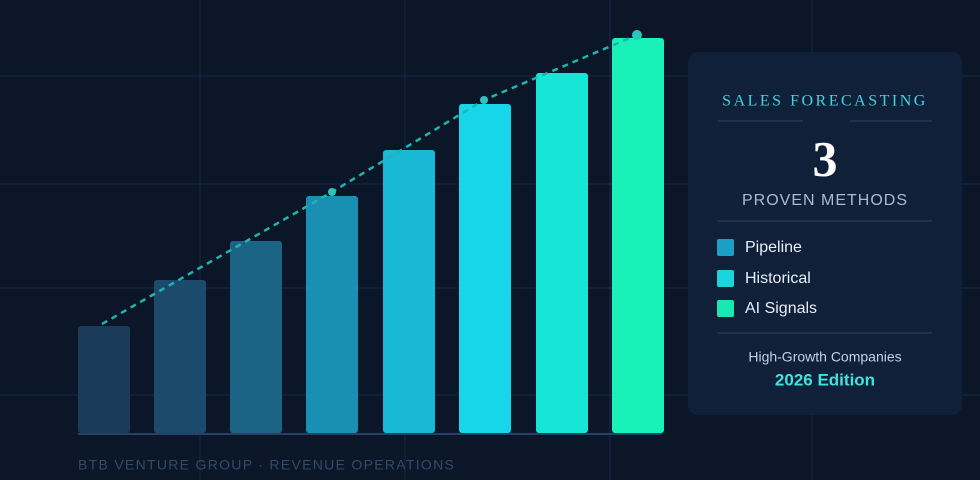 This screenshot has height=480, width=980. Describe the element at coordinates (825, 379) in the screenshot. I see `edition: 2026 Edition` at that location.